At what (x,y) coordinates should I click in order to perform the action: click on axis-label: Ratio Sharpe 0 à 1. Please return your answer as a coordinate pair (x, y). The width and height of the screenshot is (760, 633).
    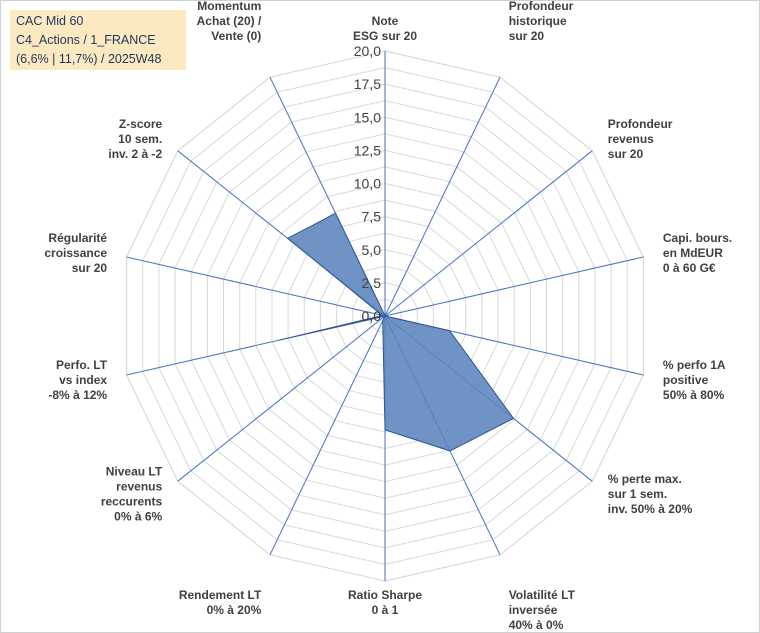
    Looking at the image, I should click on (385, 602).